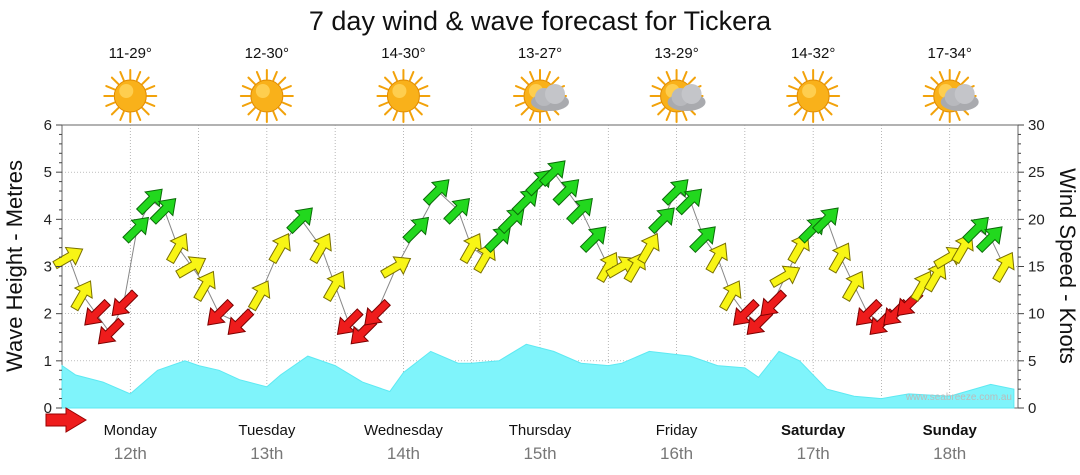  What do you see at coordinates (66, 420) in the screenshot?
I see `current-time-arrow` at bounding box center [66, 420].